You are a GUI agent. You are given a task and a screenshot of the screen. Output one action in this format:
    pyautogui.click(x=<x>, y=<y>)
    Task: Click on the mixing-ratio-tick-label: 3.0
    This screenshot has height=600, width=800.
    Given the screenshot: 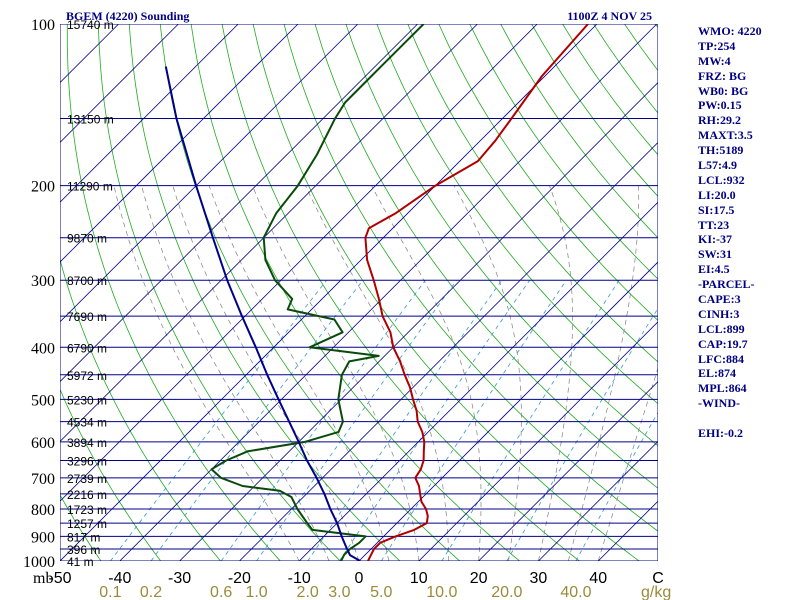 What is the action you would take?
    pyautogui.click(x=339, y=592)
    